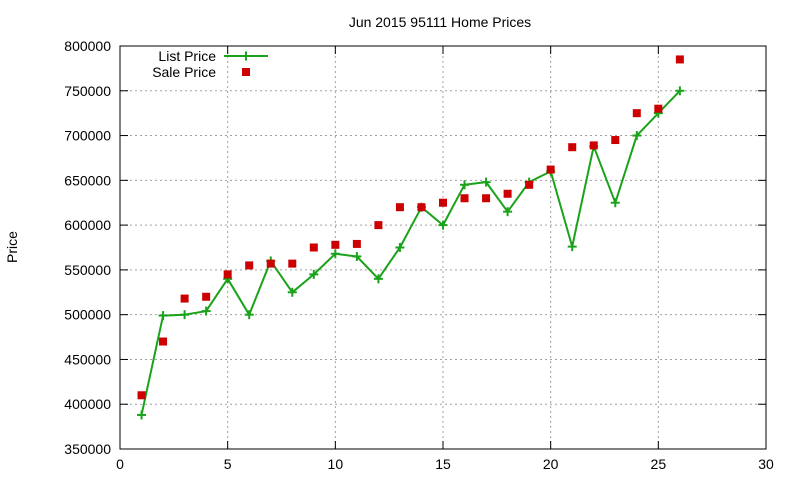  I want to click on y-tick-label: 400000, so click(87, 404).